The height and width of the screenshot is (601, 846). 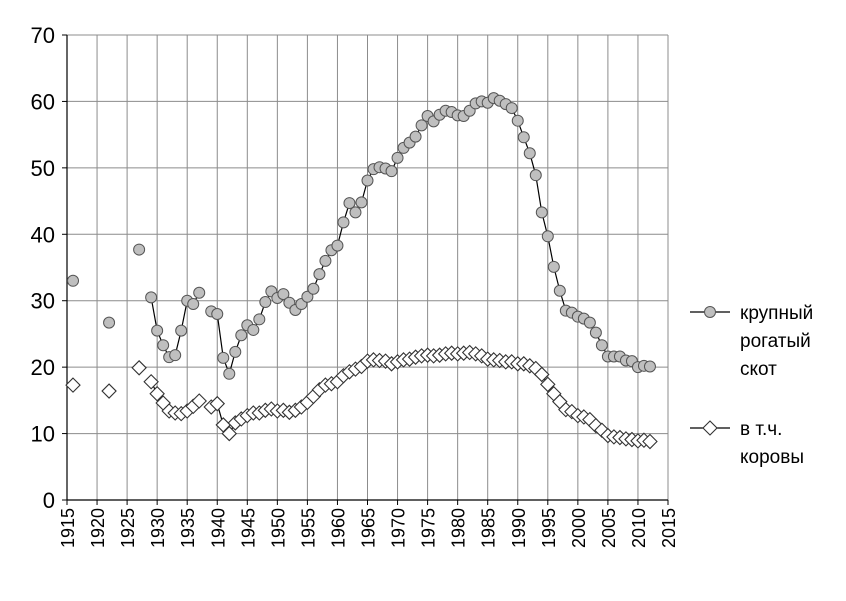 I want to click on x-tick-label: 1995, so click(x=549, y=528).